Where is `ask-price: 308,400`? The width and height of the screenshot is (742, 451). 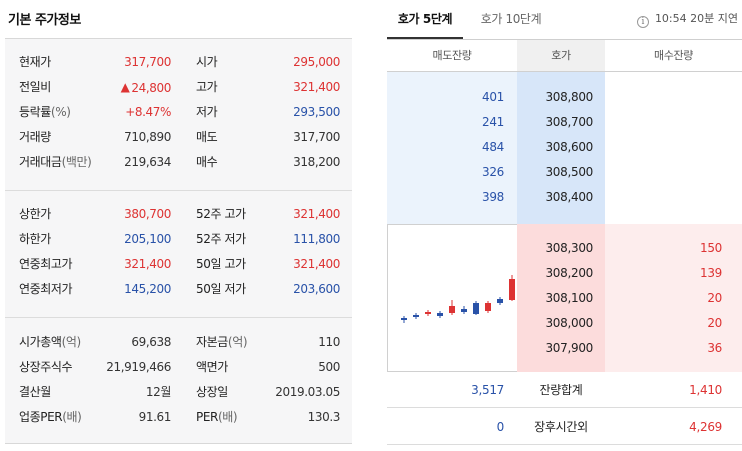 ask-price: 308,400 is located at coordinates (569, 197).